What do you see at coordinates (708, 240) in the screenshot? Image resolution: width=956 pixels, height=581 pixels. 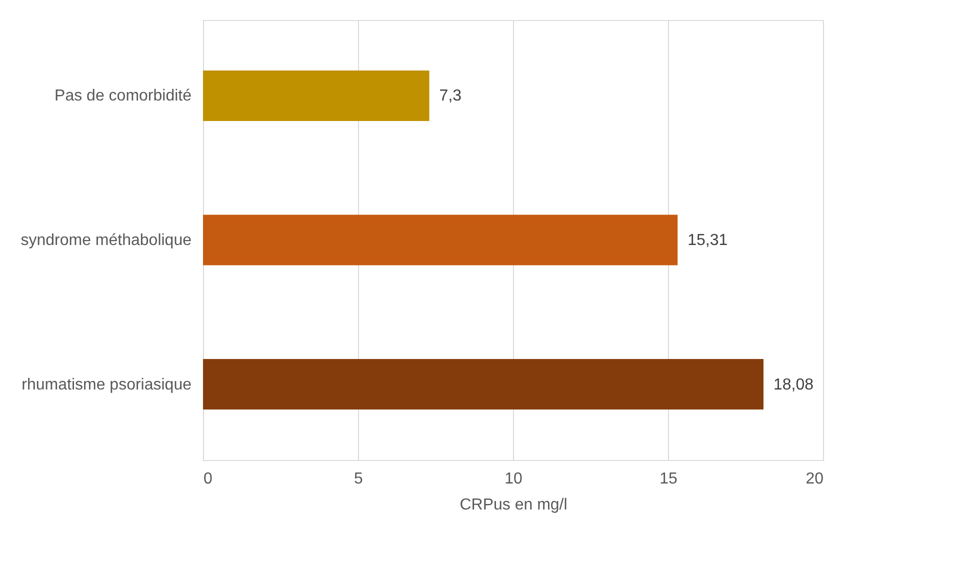 I see `data-label: 15,31` at bounding box center [708, 240].